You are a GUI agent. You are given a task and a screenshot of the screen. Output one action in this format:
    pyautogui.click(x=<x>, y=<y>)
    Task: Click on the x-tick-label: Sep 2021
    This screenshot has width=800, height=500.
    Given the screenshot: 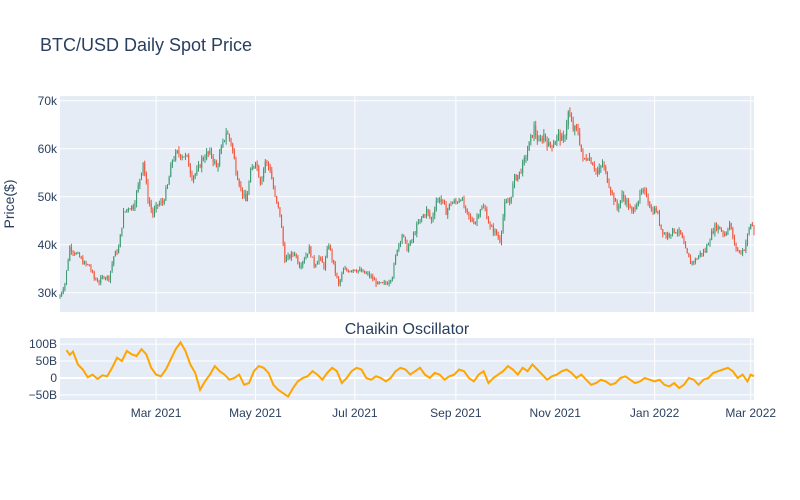 What is the action you would take?
    pyautogui.click(x=456, y=413)
    